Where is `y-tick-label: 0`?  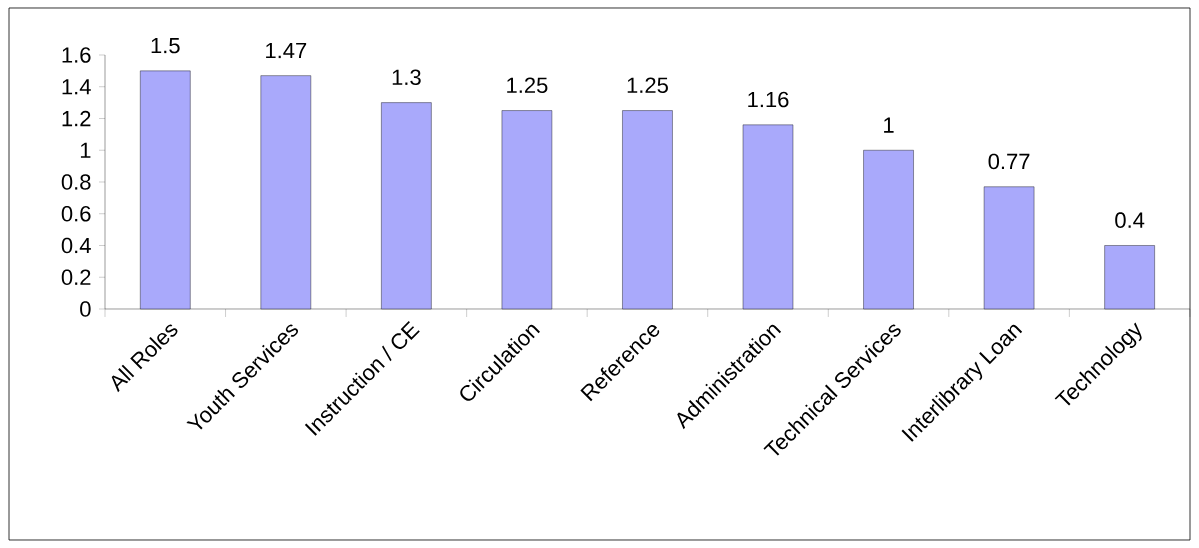
y-tick-label: 0 is located at coordinates (85, 309).